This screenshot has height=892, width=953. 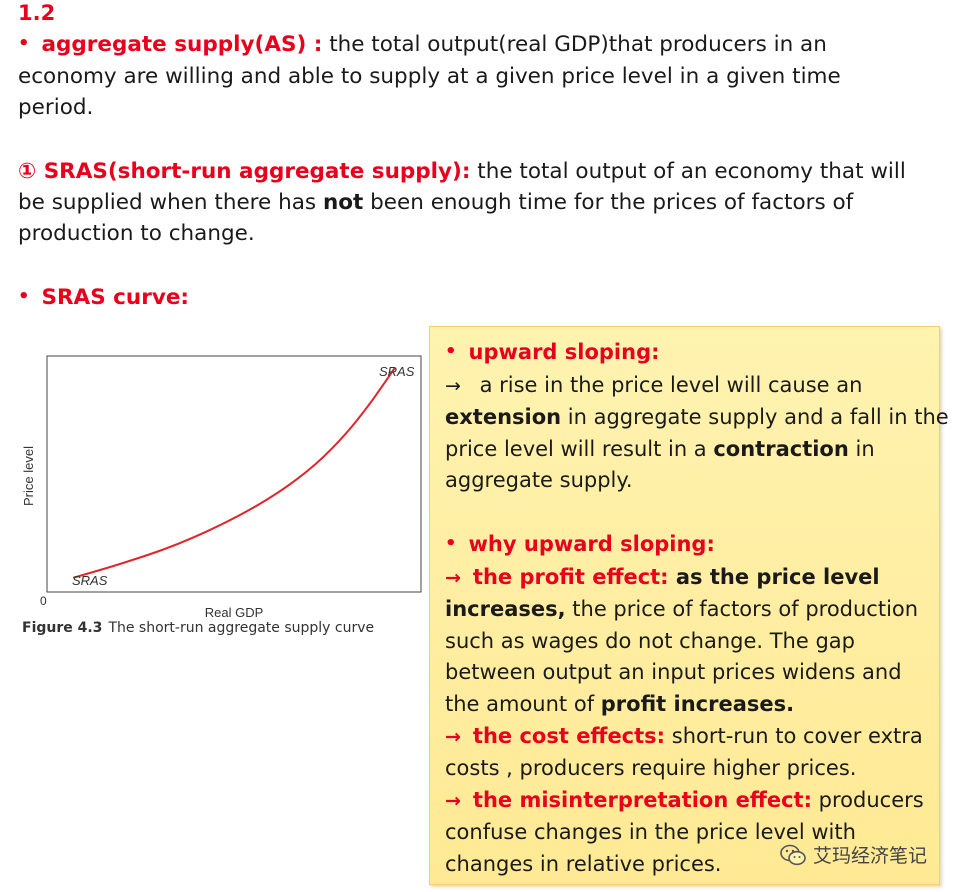 What do you see at coordinates (667, 384) in the screenshot?
I see `p1-line1: a rise in the price level will cause an` at bounding box center [667, 384].